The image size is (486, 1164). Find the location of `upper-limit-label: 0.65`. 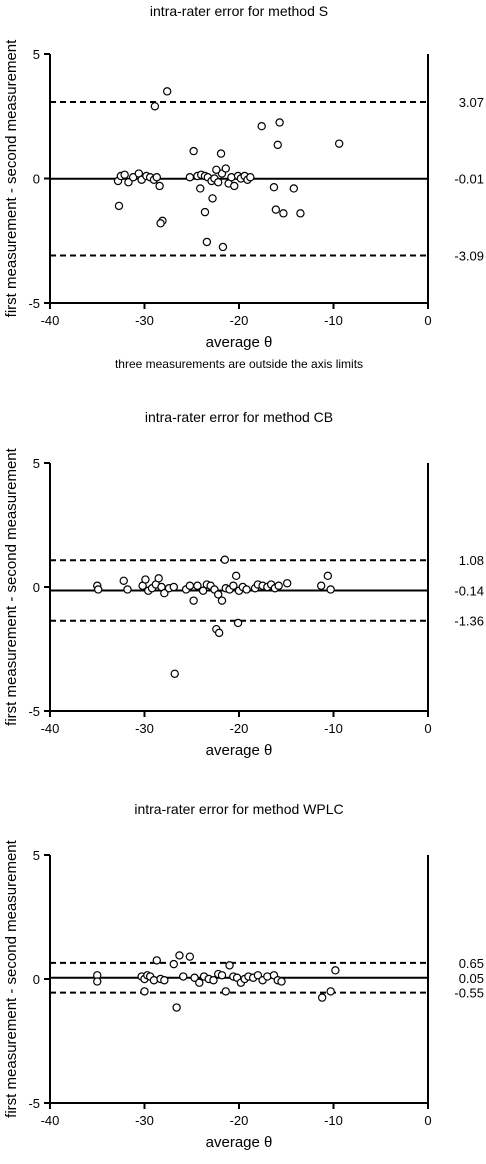

upper-limit-label: 0.65 is located at coordinates (471, 963).